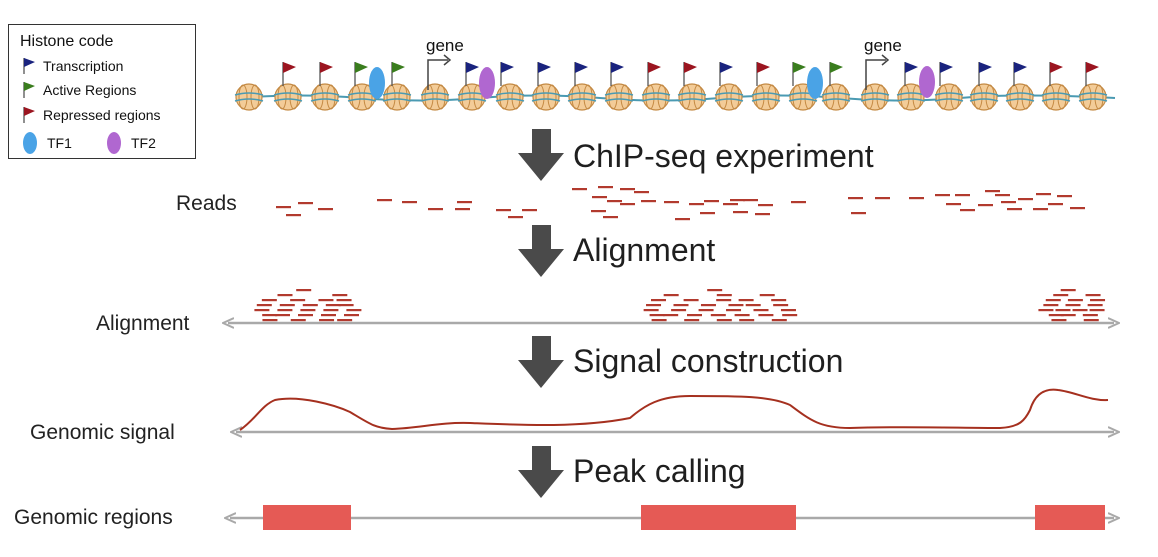  I want to click on tf2-icon, so click(114, 143).